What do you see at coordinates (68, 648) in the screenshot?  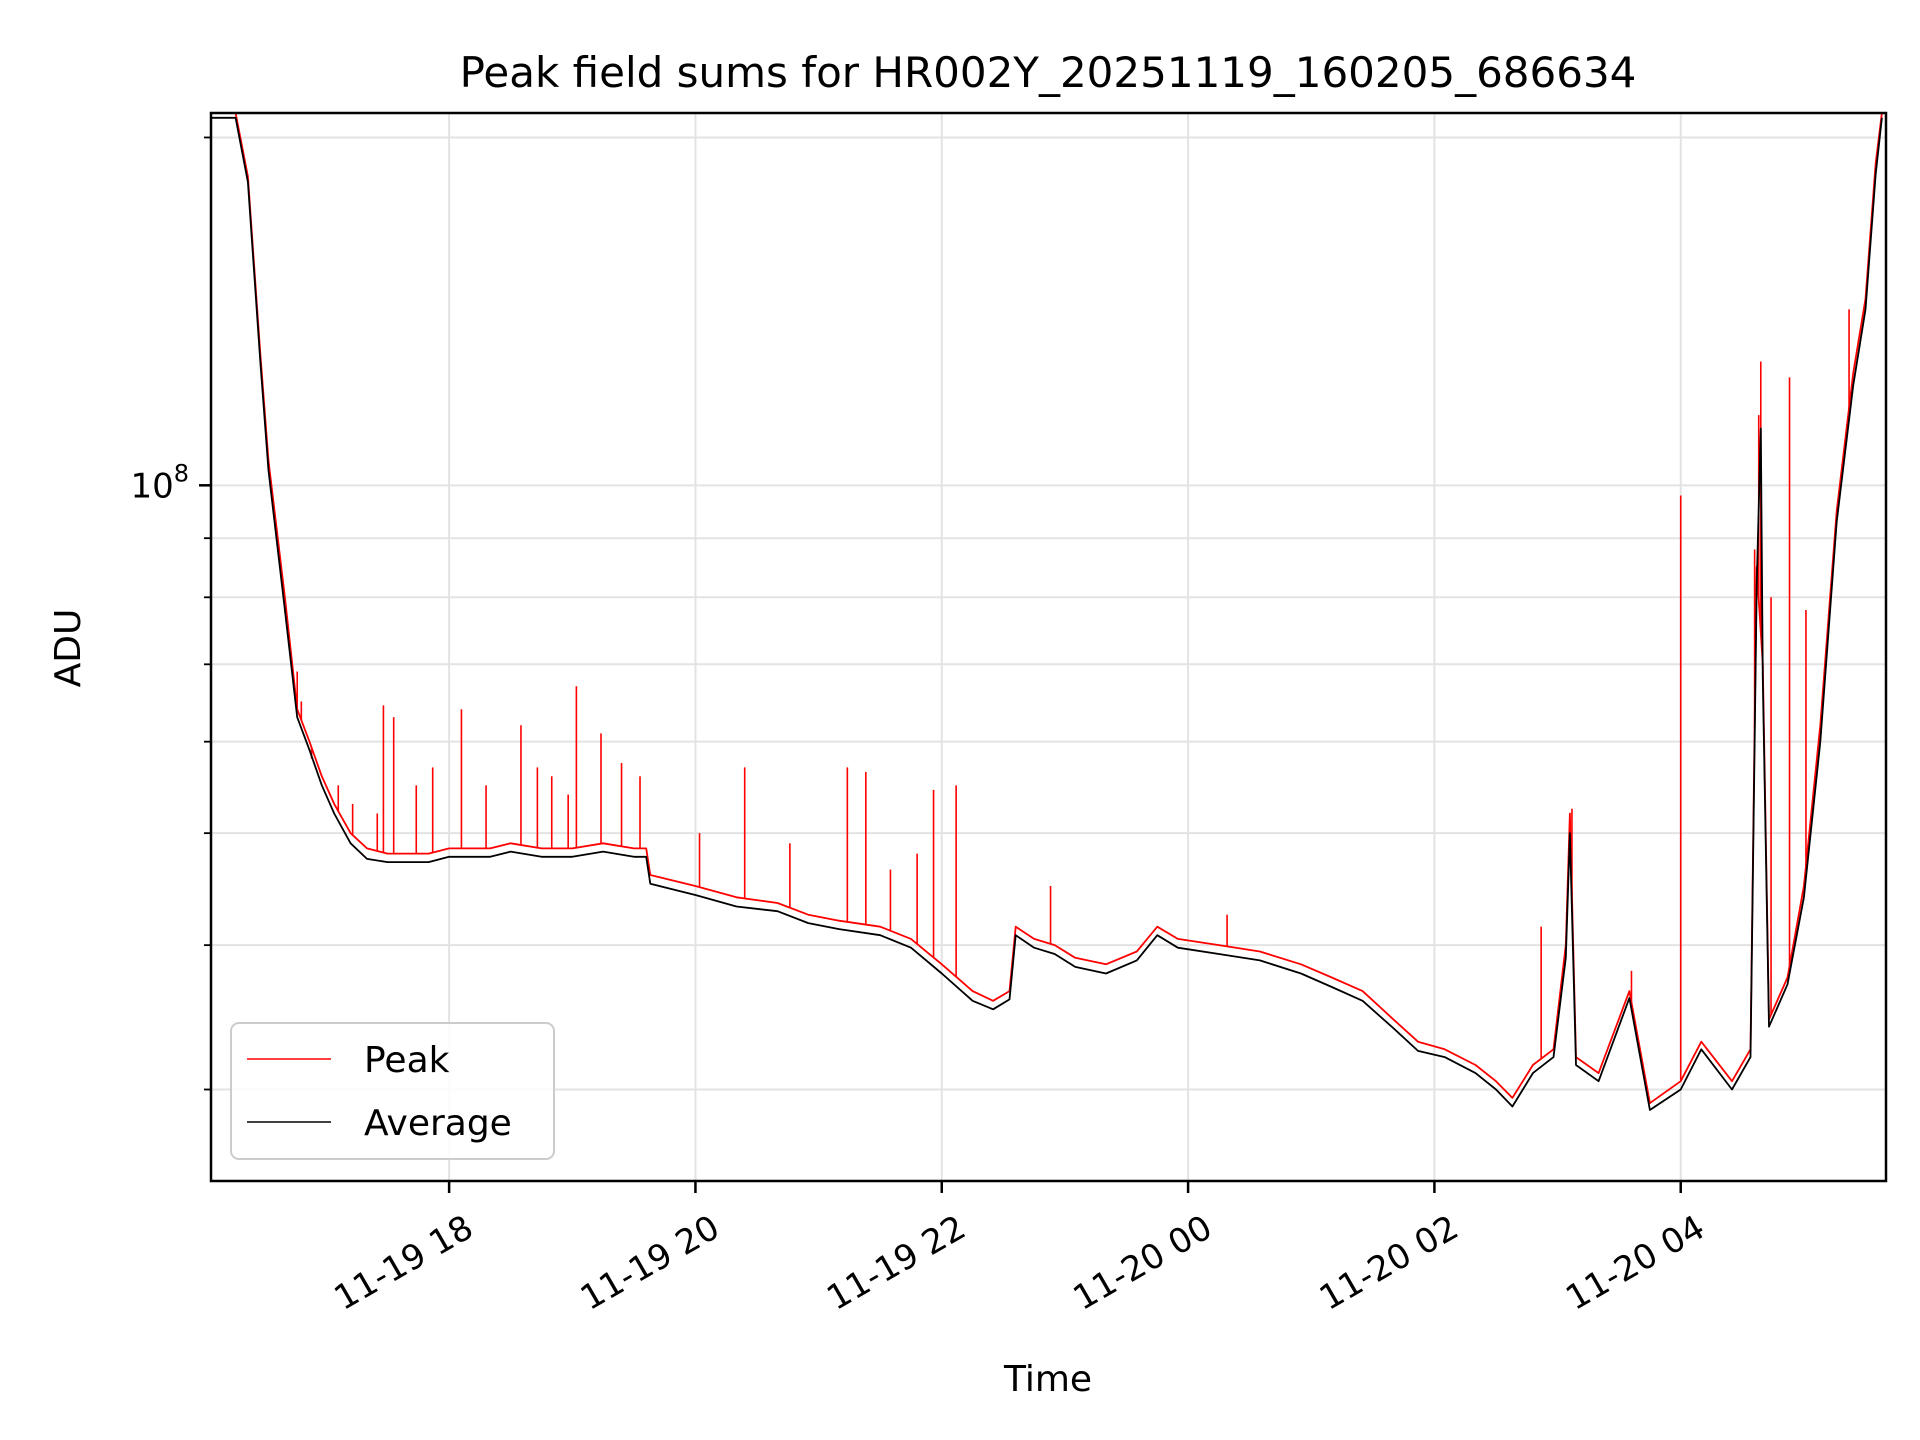 I see `y-axis-label: ADU` at bounding box center [68, 648].